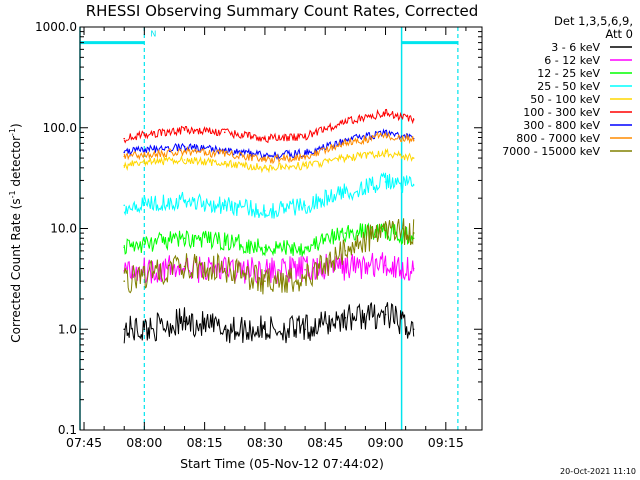 Image resolution: width=640 pixels, height=480 pixels. I want to click on series-12-25-kev, so click(269, 239).